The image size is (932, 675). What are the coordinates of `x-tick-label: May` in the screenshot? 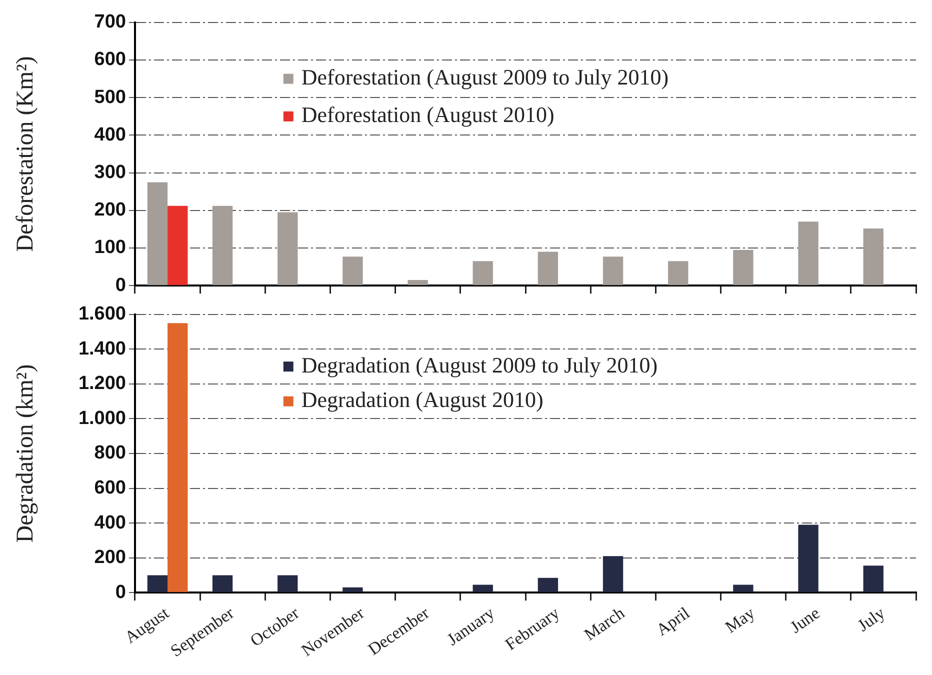 It's located at (740, 620).